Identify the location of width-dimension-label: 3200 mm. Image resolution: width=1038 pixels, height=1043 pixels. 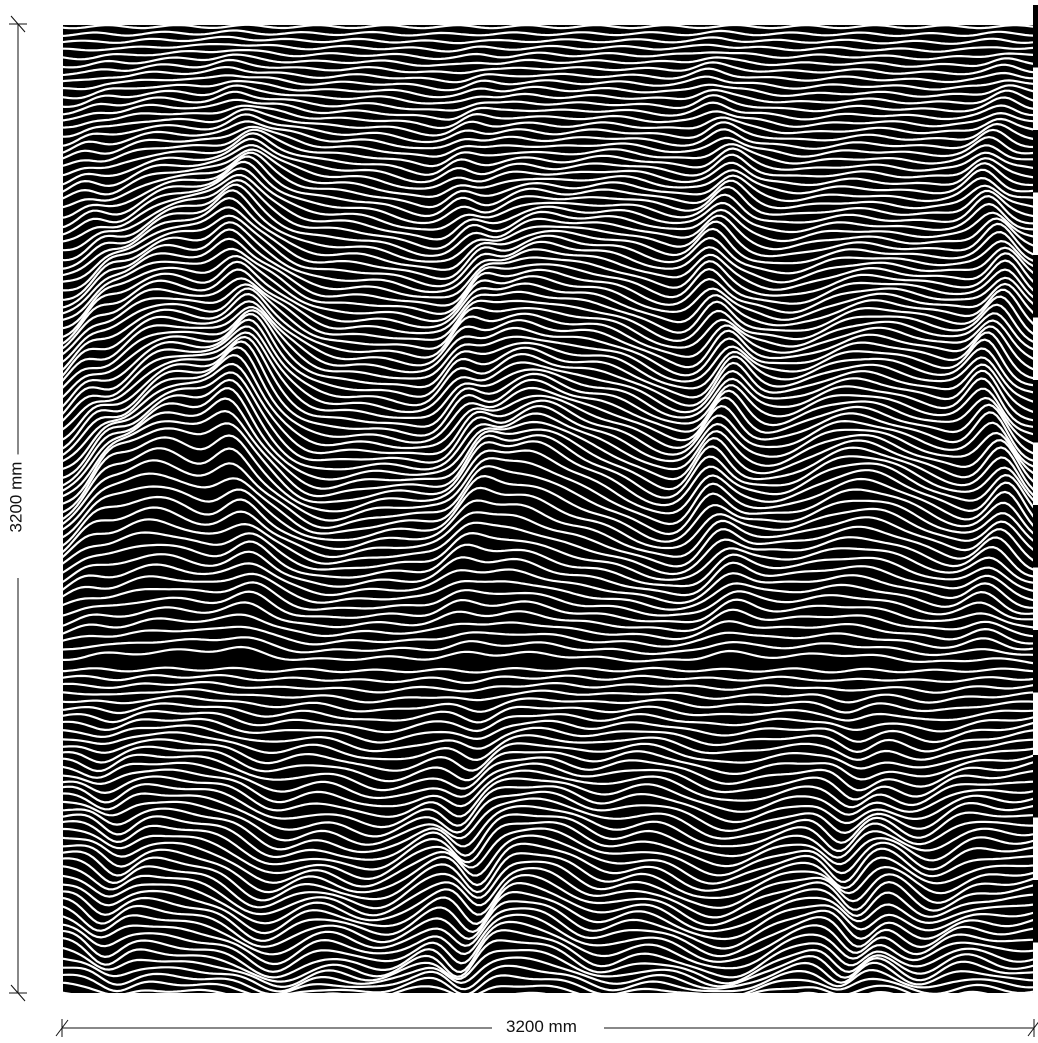
(541, 1027).